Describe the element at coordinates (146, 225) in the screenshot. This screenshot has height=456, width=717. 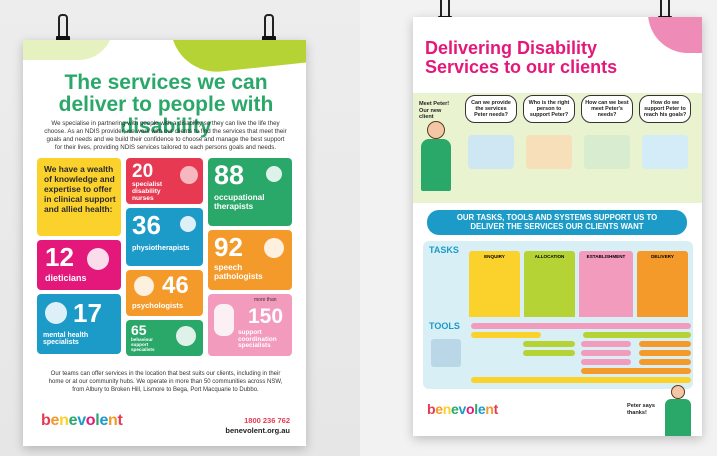
I see `stat-number: 36` at that location.